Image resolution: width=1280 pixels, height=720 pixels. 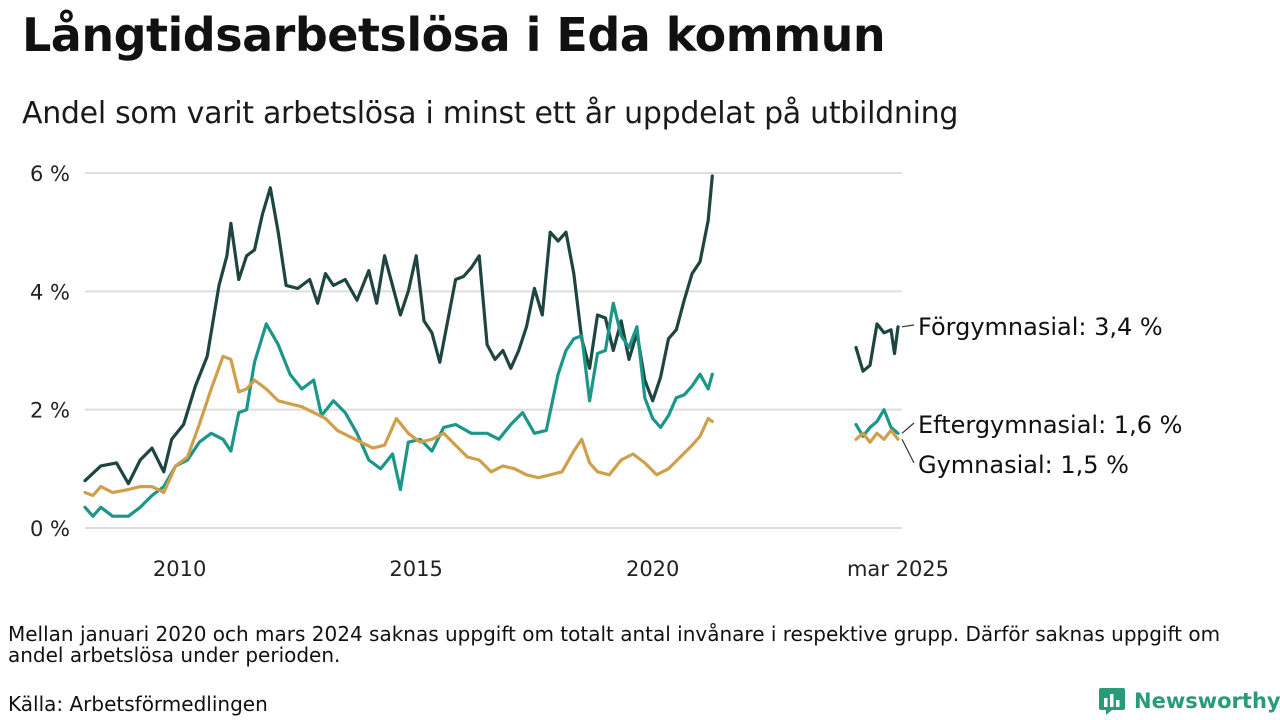 What do you see at coordinates (1112, 701) in the screenshot?
I see `bar-chart-icon` at bounding box center [1112, 701].